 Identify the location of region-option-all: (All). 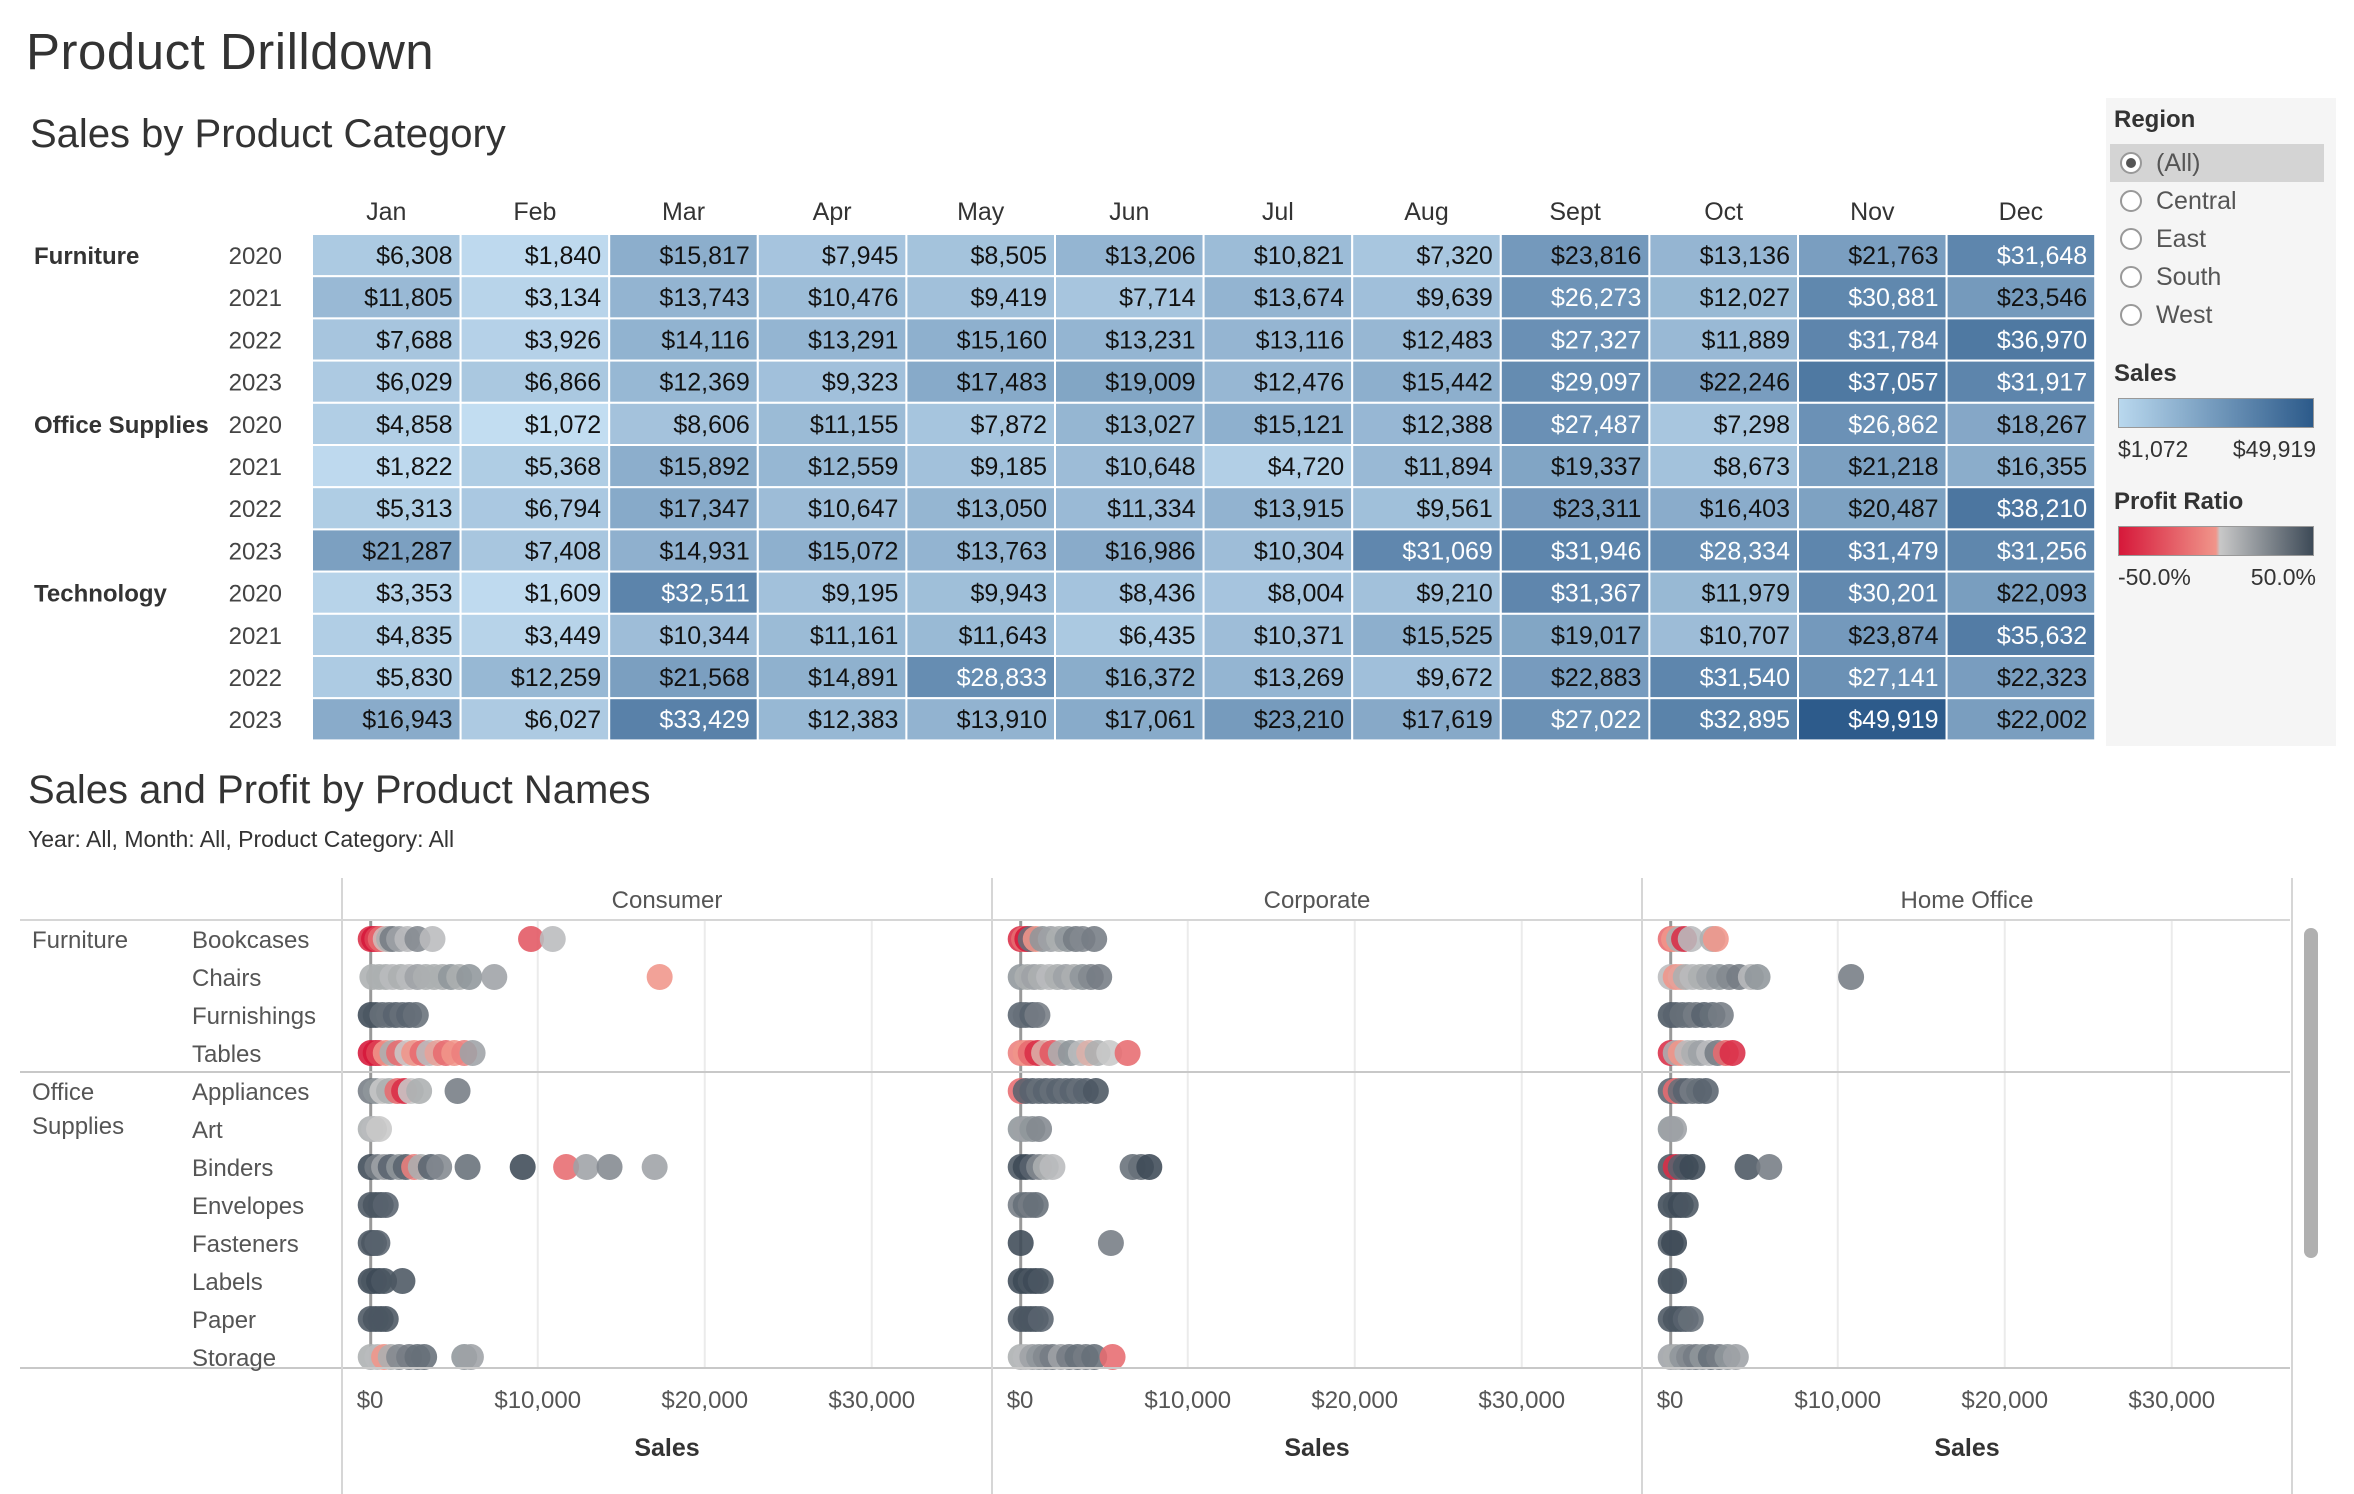
(2217, 163).